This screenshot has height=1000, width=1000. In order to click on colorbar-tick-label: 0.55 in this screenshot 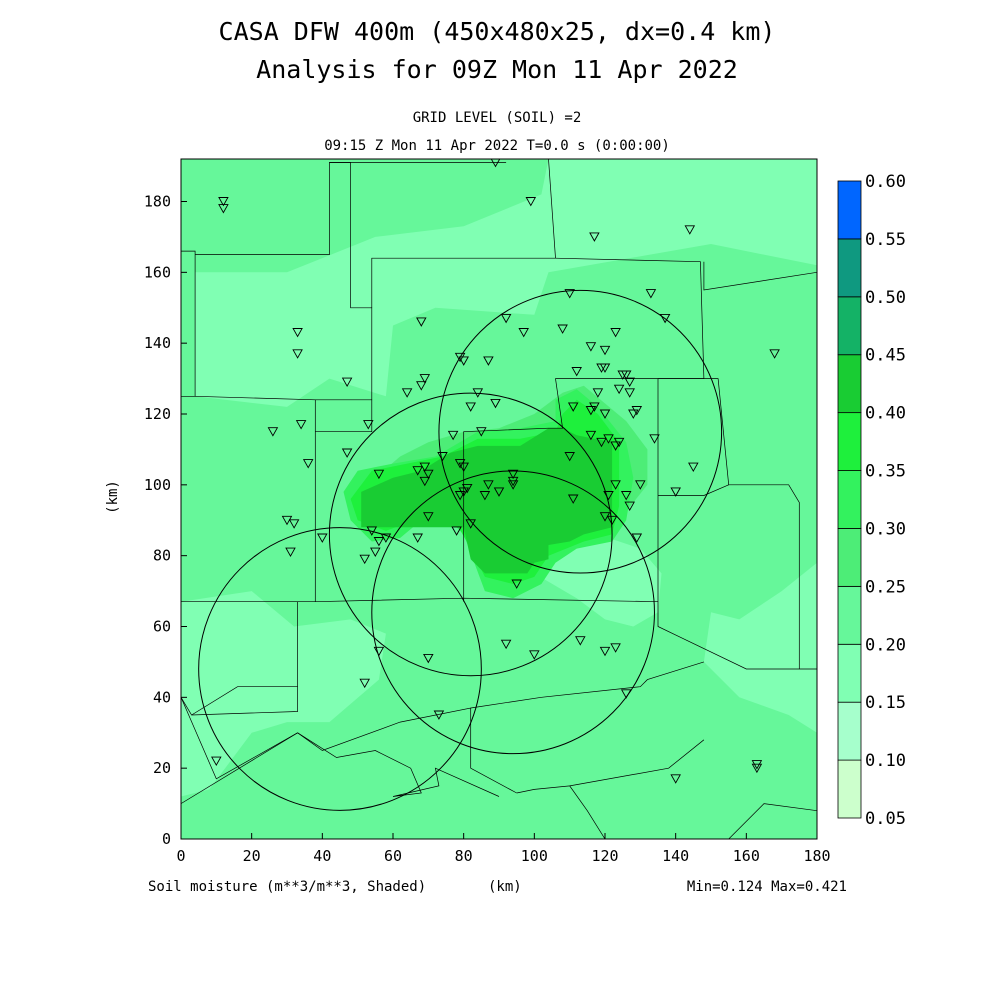, I will do `click(885, 240)`.